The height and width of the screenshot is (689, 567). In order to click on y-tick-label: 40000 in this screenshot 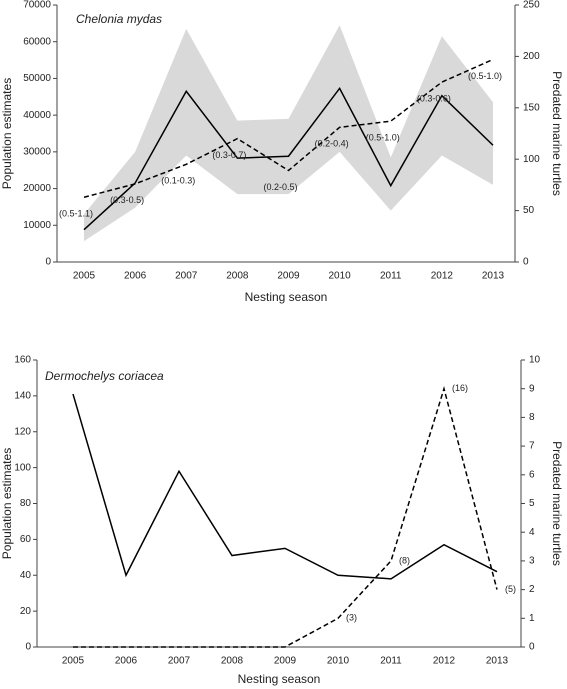, I will do `click(37, 115)`.